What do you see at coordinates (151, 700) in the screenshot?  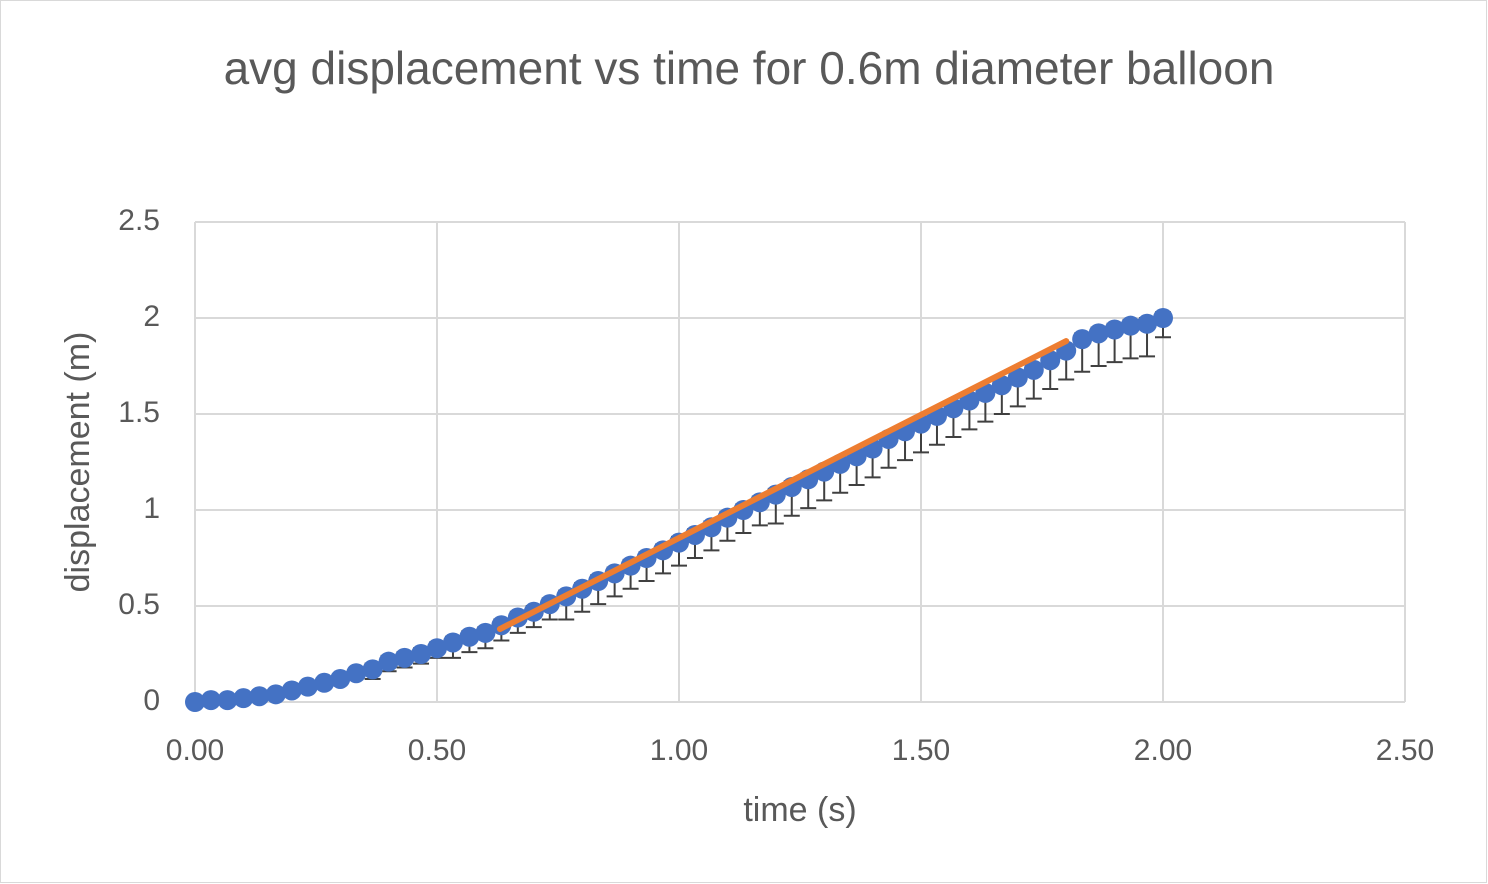 I see `y-tick-label: 0` at bounding box center [151, 700].